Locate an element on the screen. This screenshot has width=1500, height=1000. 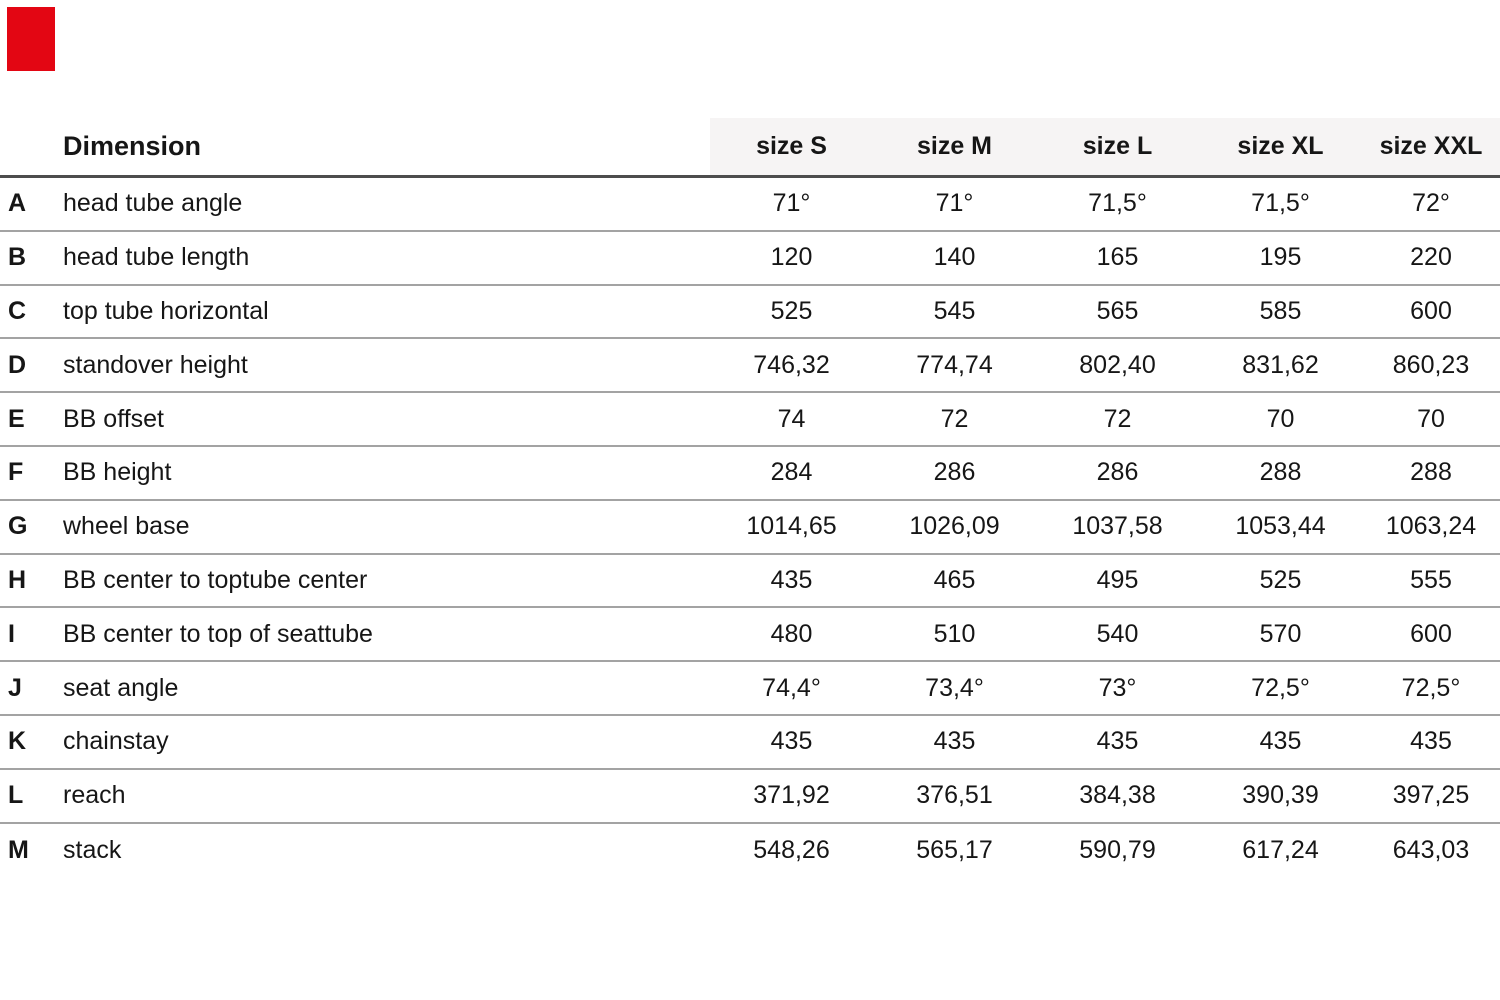
row-label: head tube length is located at coordinates (156, 257).